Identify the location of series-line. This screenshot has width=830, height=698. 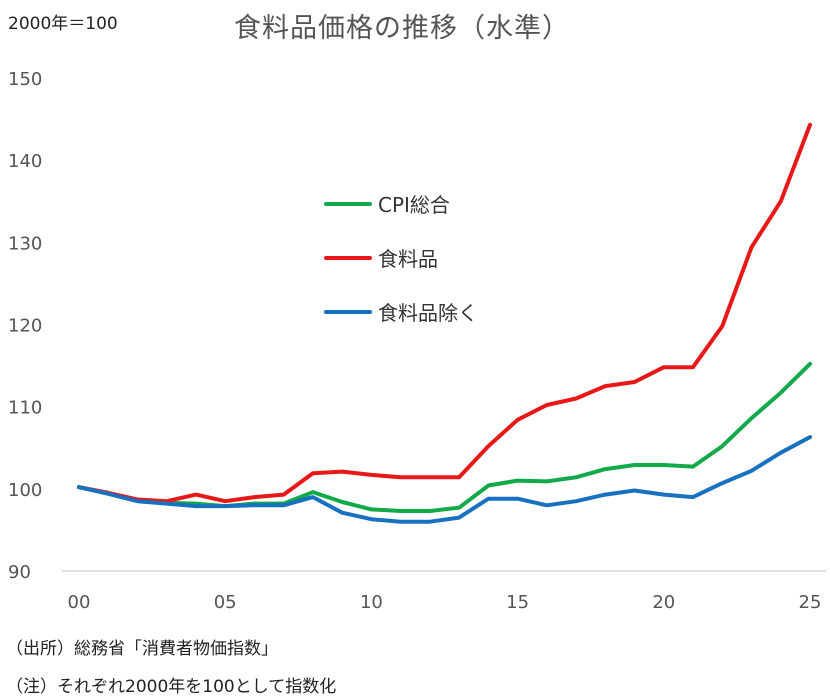
(444, 479).